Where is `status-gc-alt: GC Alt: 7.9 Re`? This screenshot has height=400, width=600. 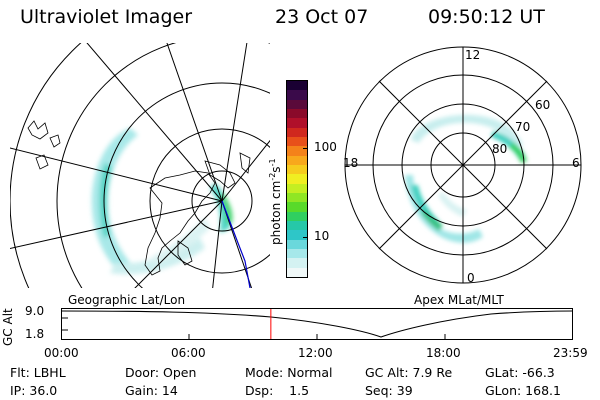 status-gc-alt: GC Alt: 7.9 Re is located at coordinates (409, 372).